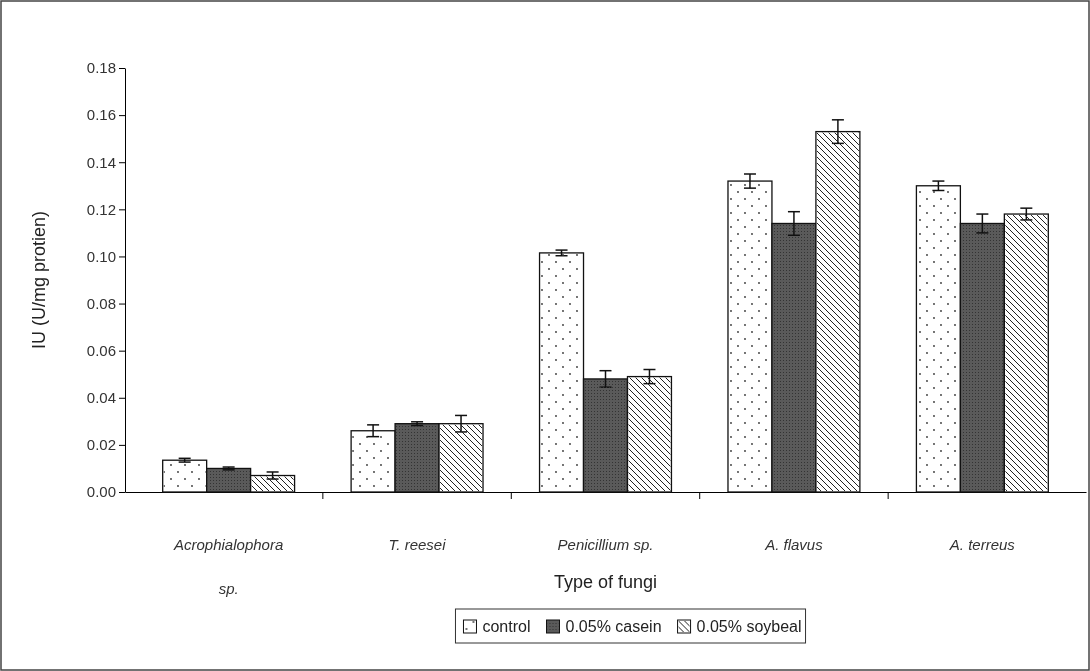  I want to click on x-tick-label: T. reesei, so click(417, 544).